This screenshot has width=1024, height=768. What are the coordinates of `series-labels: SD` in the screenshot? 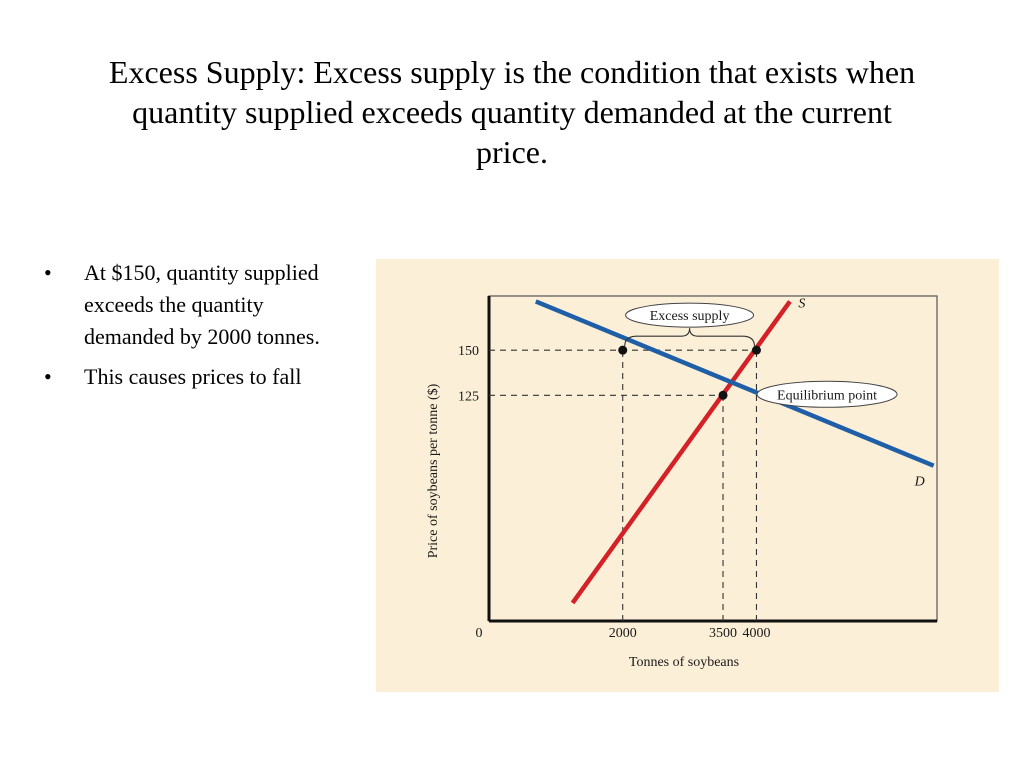 It's located at (861, 392).